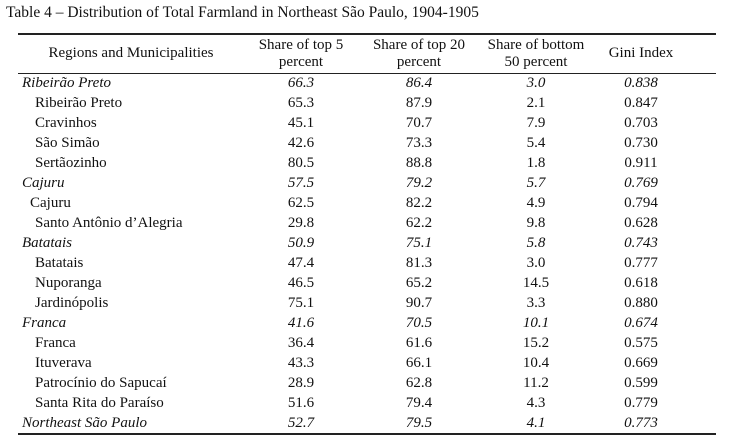 Image resolution: width=730 pixels, height=448 pixels. I want to click on cell-bottom50: 7.9, so click(536, 123).